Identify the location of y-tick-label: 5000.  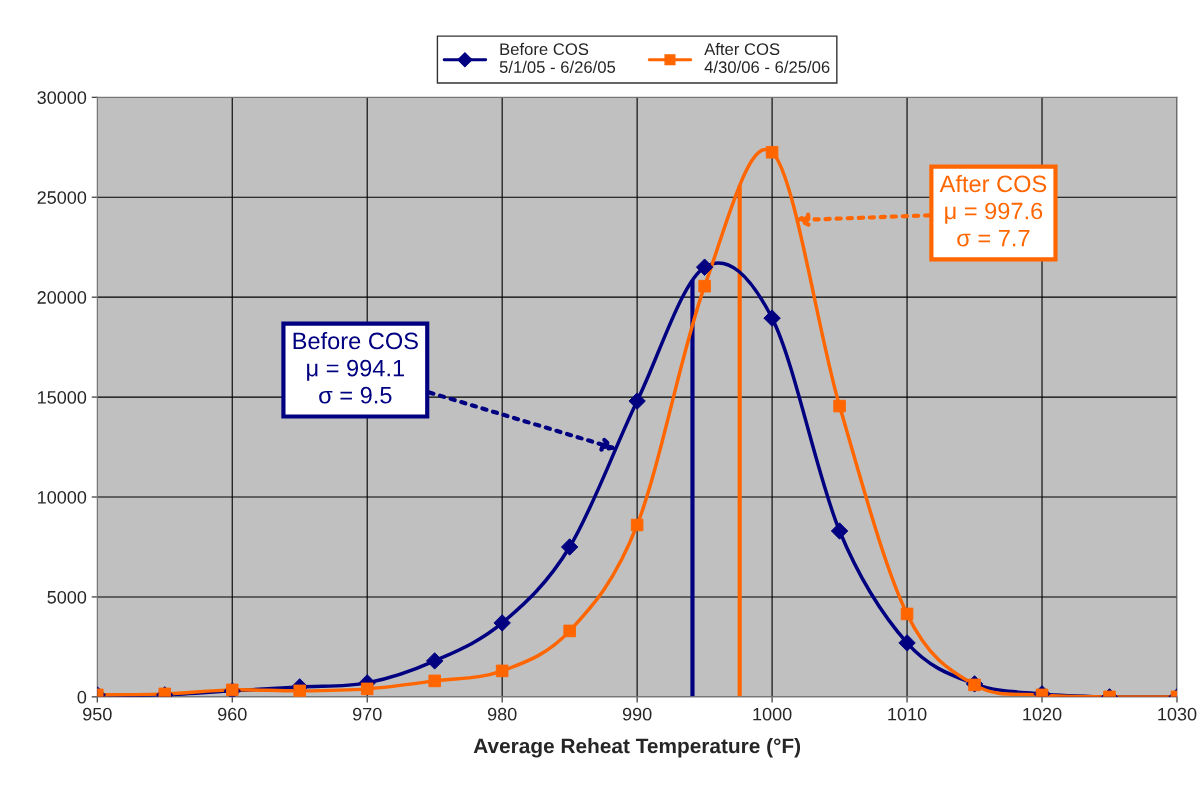
(67, 597).